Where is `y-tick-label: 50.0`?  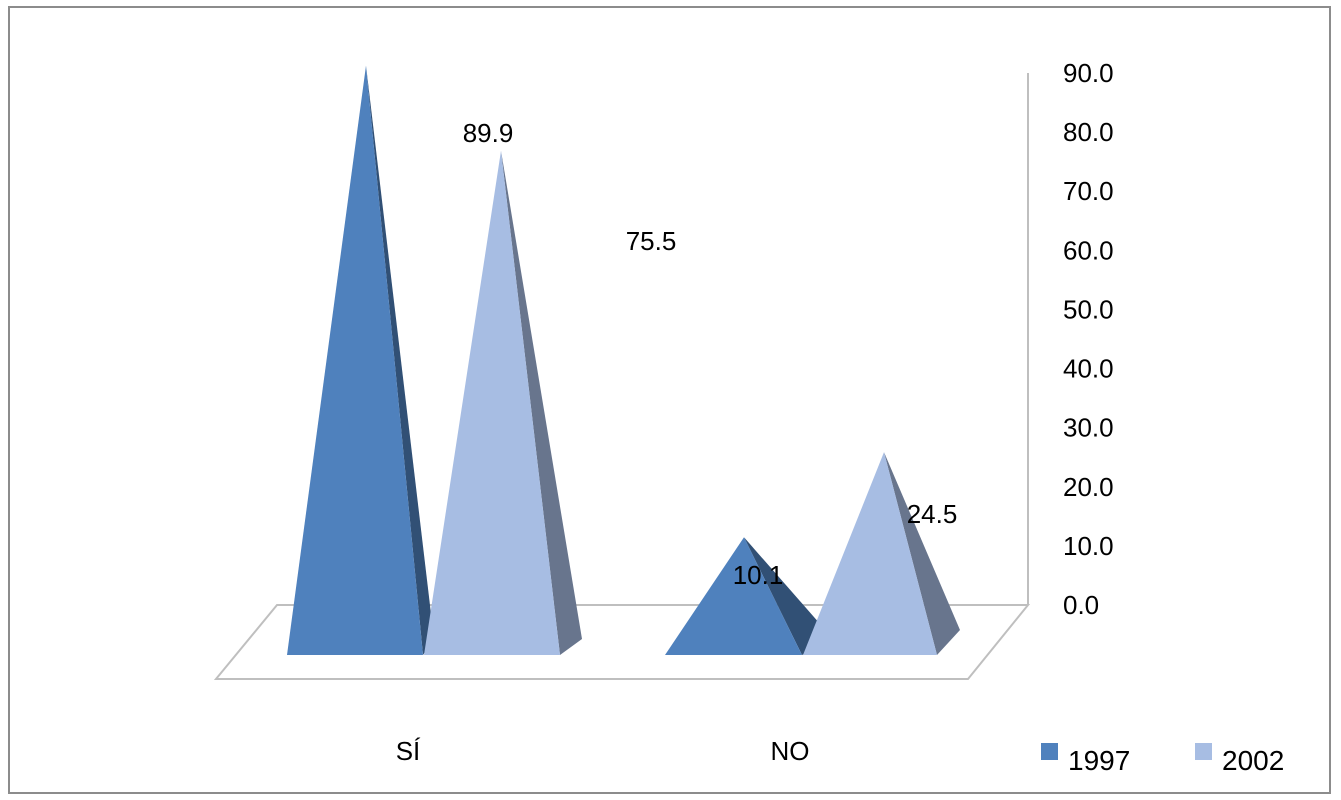 y-tick-label: 50.0 is located at coordinates (1088, 309).